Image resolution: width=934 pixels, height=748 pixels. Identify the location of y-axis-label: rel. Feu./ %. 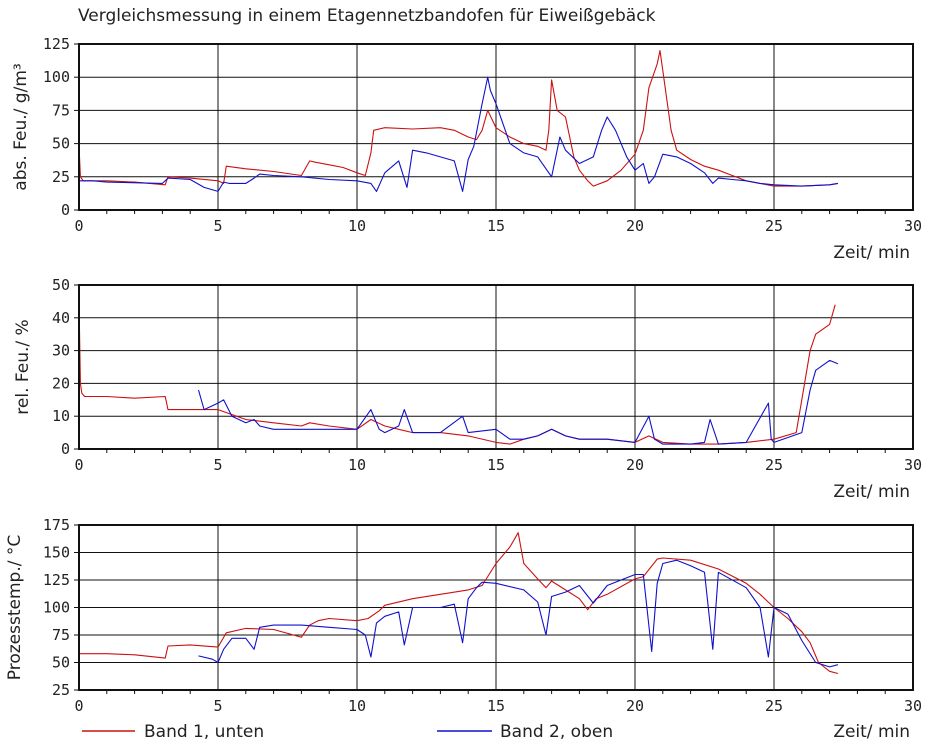
(23, 366).